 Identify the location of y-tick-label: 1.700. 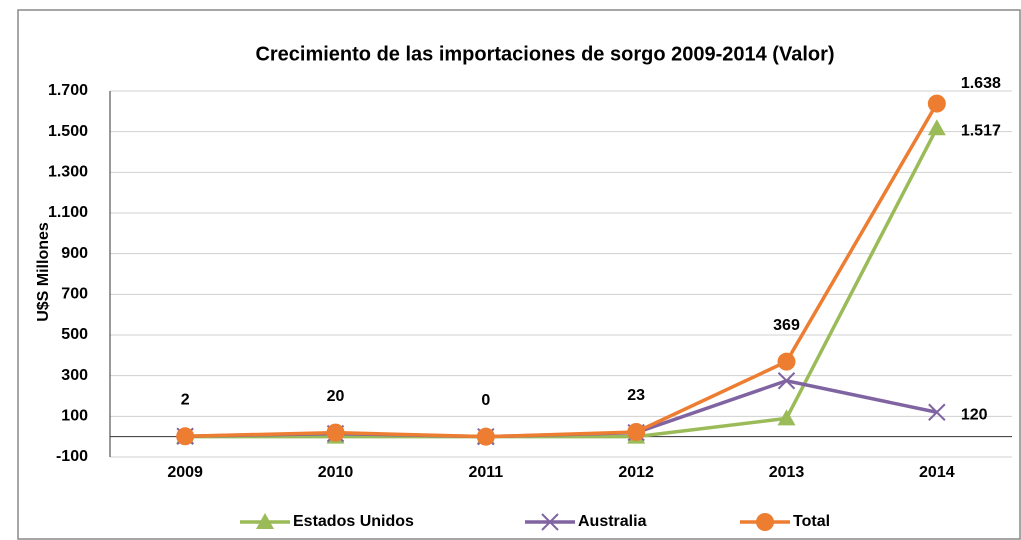
(68, 90).